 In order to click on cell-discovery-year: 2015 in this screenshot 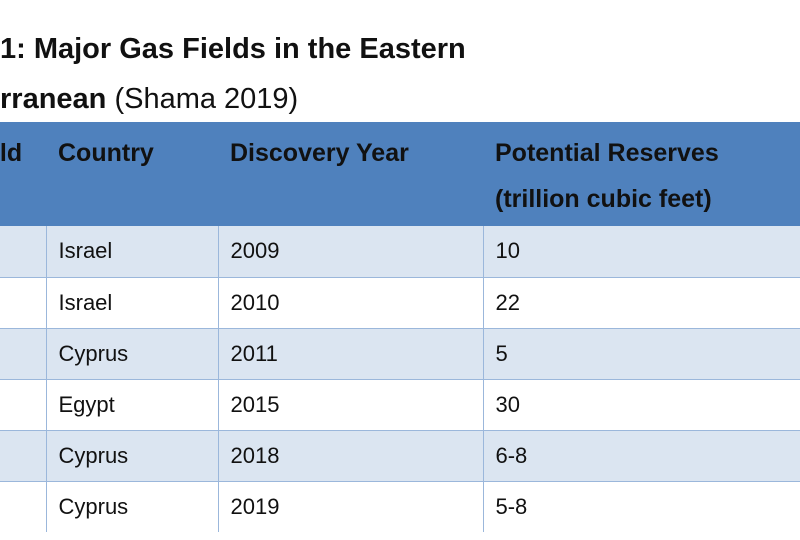, I will do `click(351, 405)`.